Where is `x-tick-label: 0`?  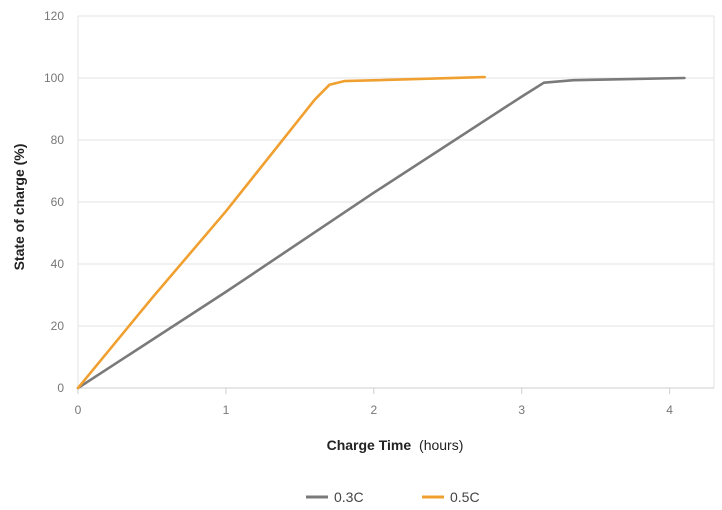
x-tick-label: 0 is located at coordinates (78, 410).